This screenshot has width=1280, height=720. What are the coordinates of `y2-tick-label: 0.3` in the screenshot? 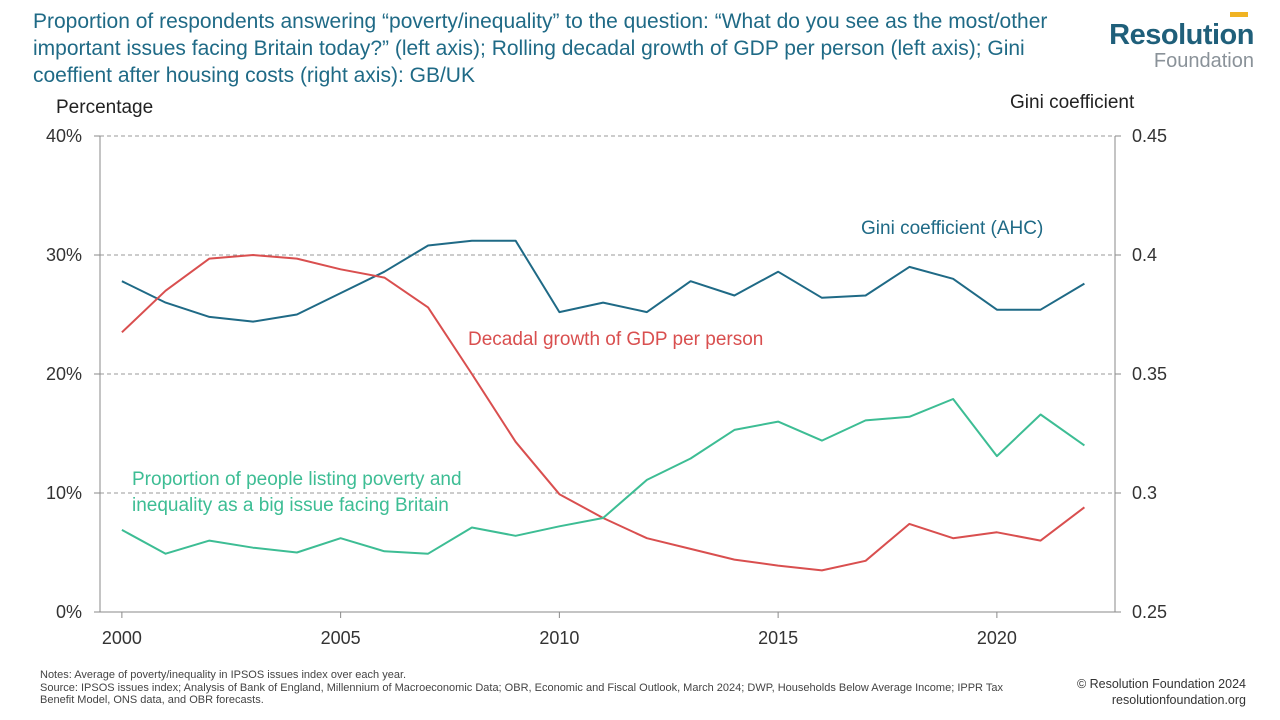 It's located at (1144, 493).